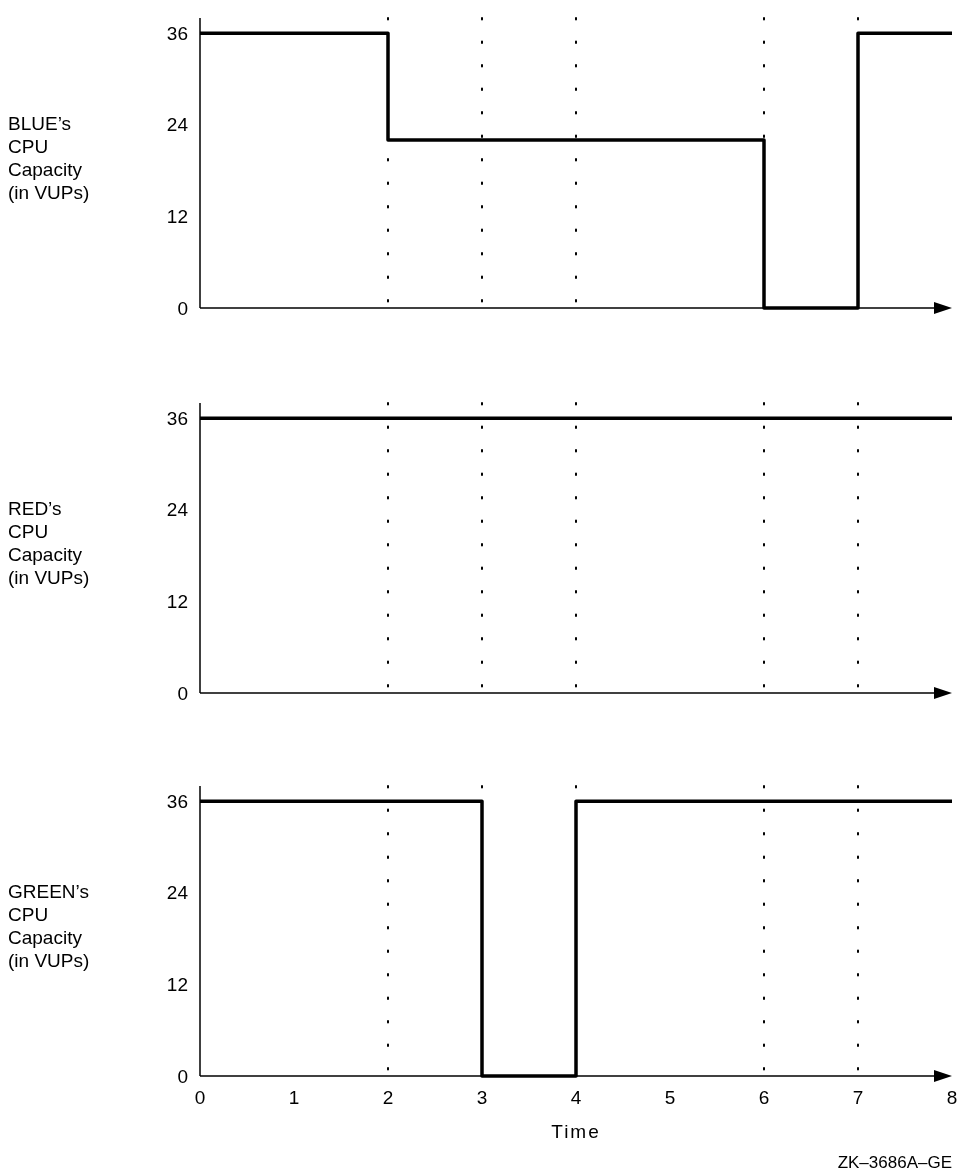 Image resolution: width=964 pixels, height=1174 pixels. I want to click on x-axis-title: Time, so click(576, 1131).